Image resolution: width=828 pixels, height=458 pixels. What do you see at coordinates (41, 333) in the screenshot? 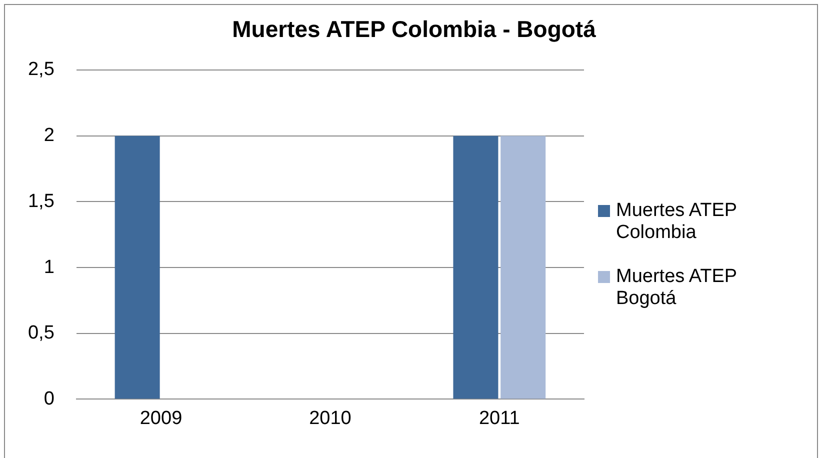
I see `y-tick-label: 0,5` at bounding box center [41, 333].